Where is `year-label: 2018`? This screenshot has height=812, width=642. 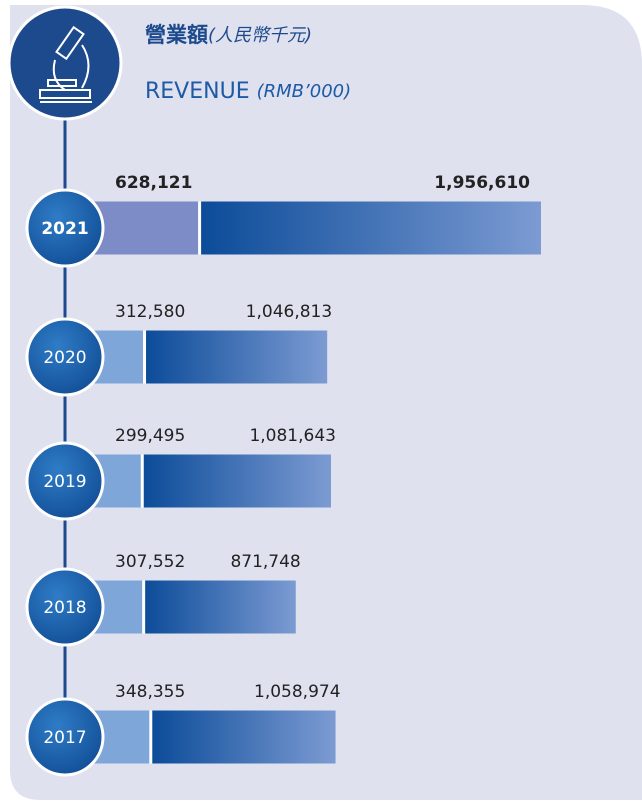
year-label: 2018 is located at coordinates (64, 608).